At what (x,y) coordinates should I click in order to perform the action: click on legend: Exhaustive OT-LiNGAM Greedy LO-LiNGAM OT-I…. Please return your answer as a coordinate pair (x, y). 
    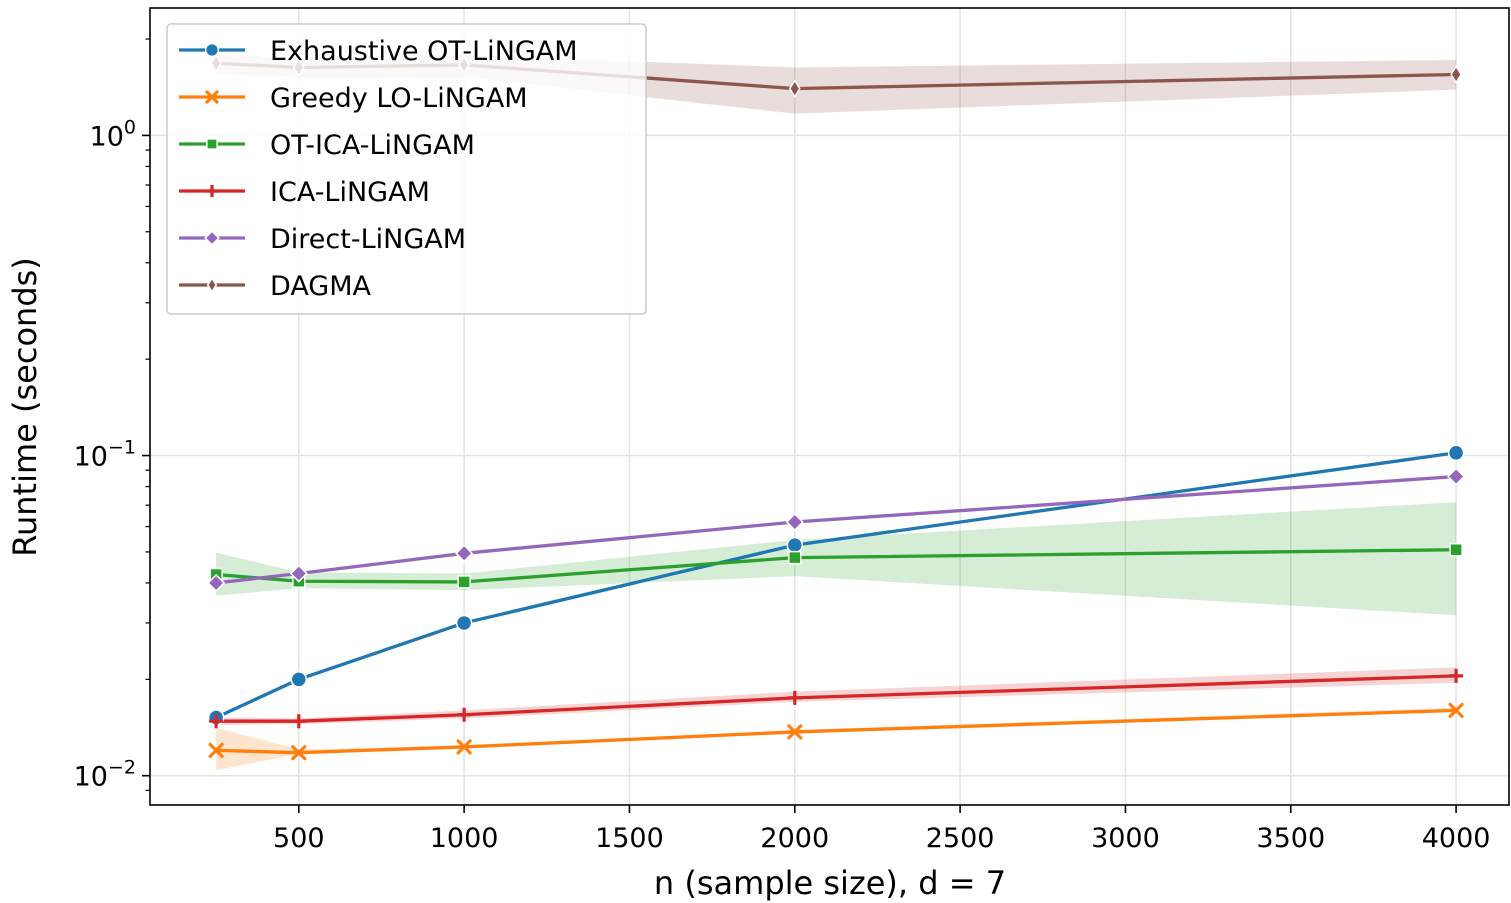
    Looking at the image, I should click on (406, 169).